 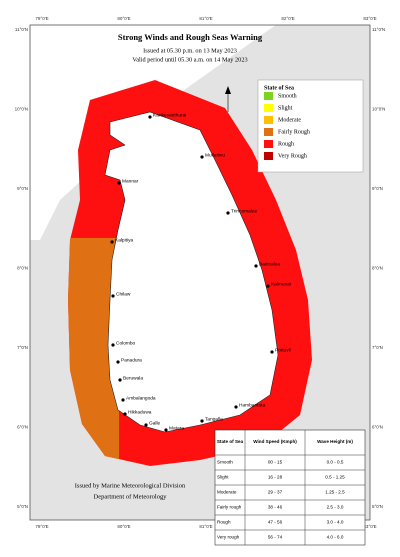 I want to click on city-label: Colombo, so click(x=126, y=343).